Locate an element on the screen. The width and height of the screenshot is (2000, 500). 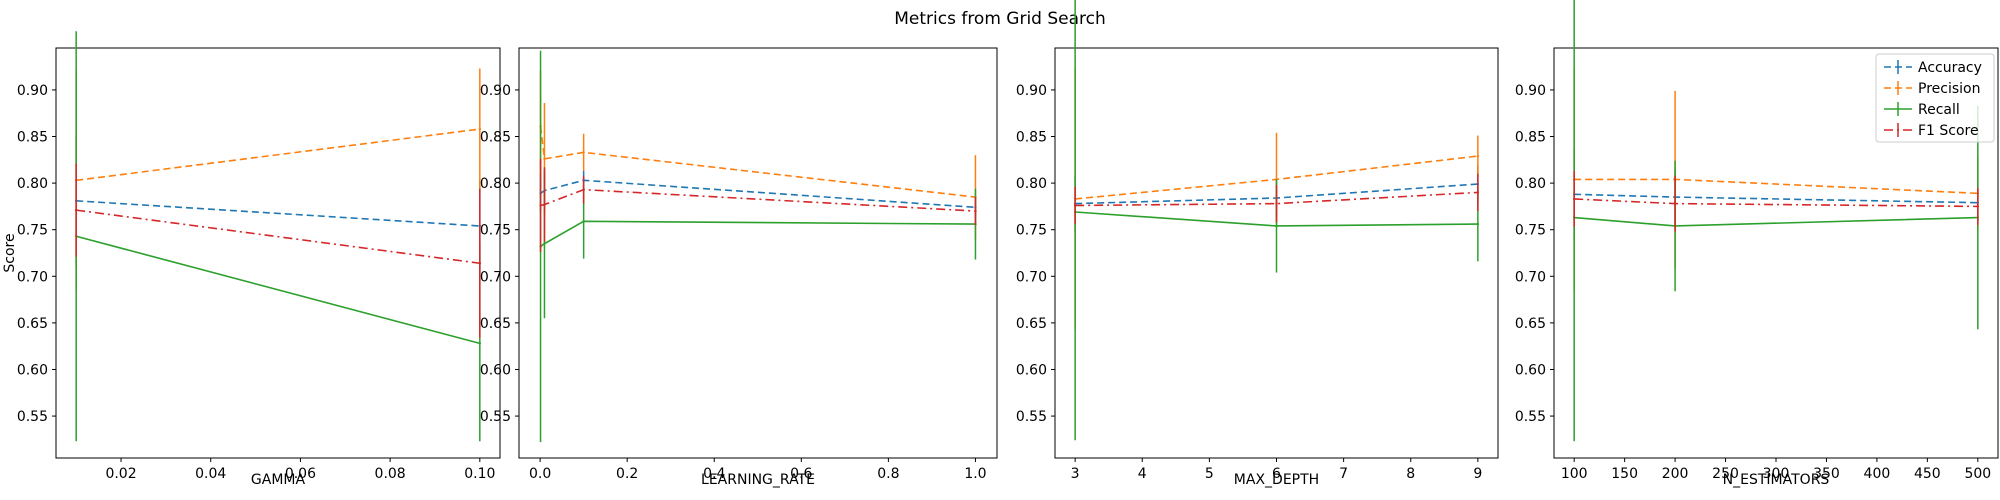
x-tick-label: 0.8 is located at coordinates (888, 474).